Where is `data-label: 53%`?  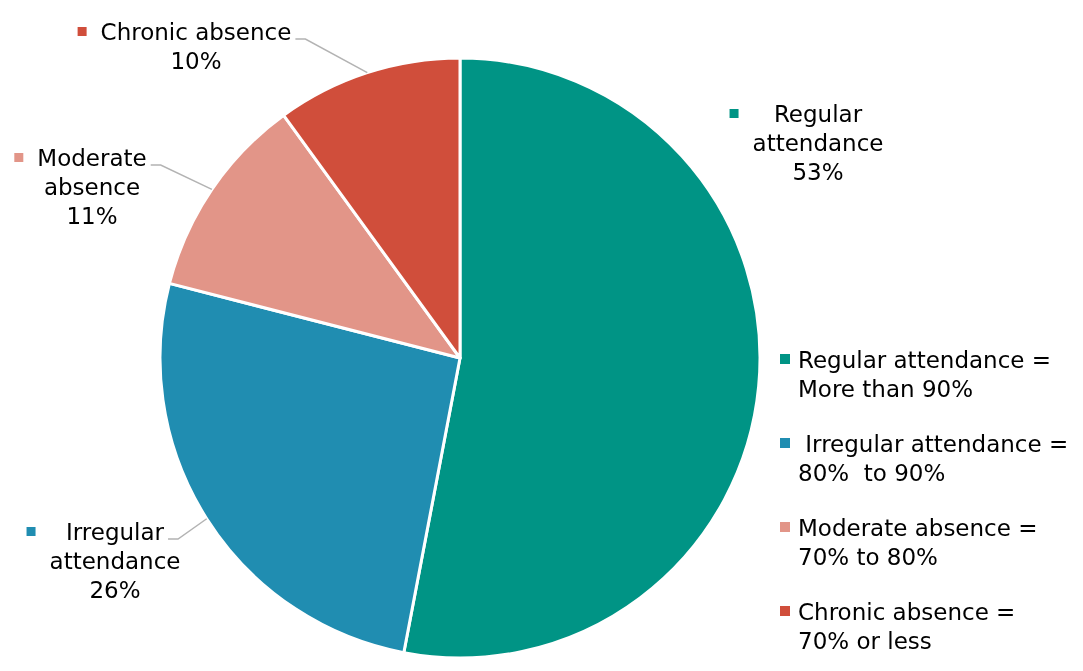
data-label: 53% is located at coordinates (818, 172).